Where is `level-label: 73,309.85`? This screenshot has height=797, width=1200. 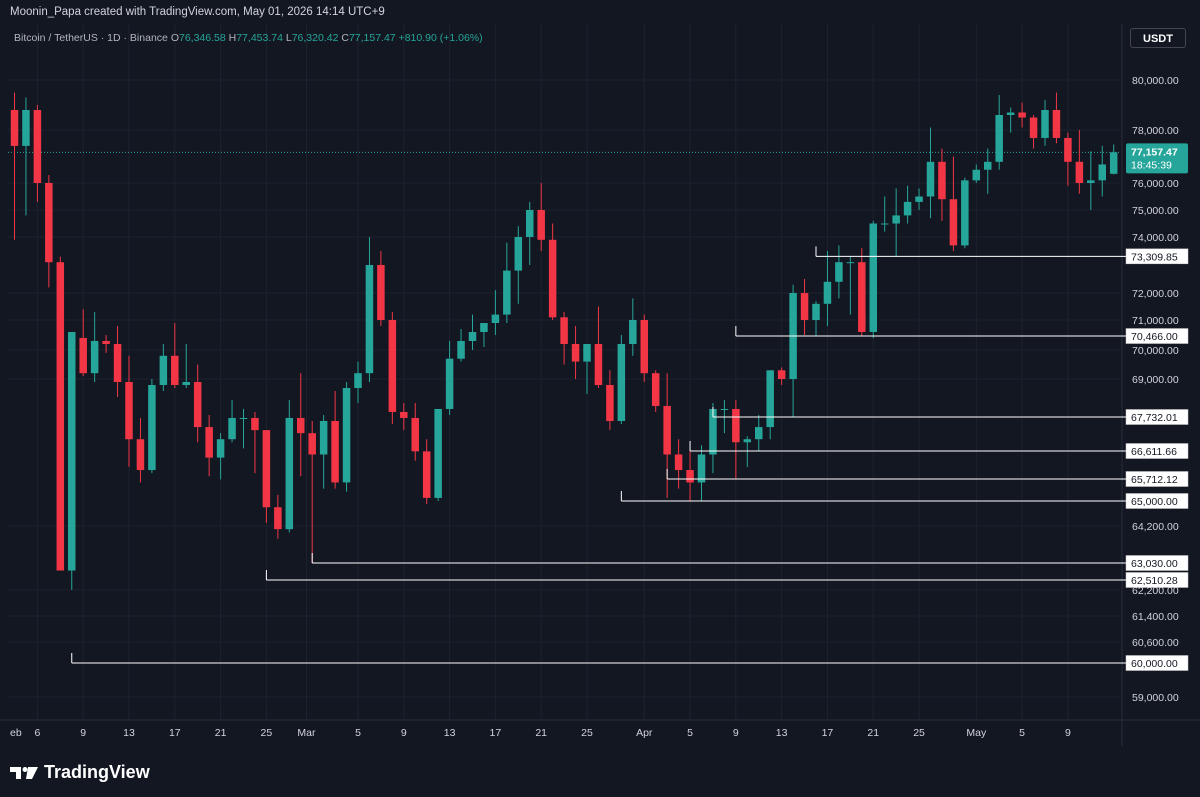
level-label: 73,309.85 is located at coordinates (1154, 257).